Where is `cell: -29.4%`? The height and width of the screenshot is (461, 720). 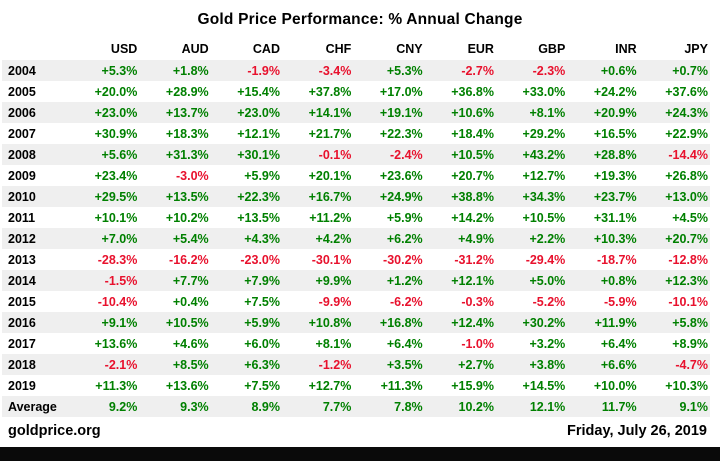 cell: -29.4% is located at coordinates (545, 259).